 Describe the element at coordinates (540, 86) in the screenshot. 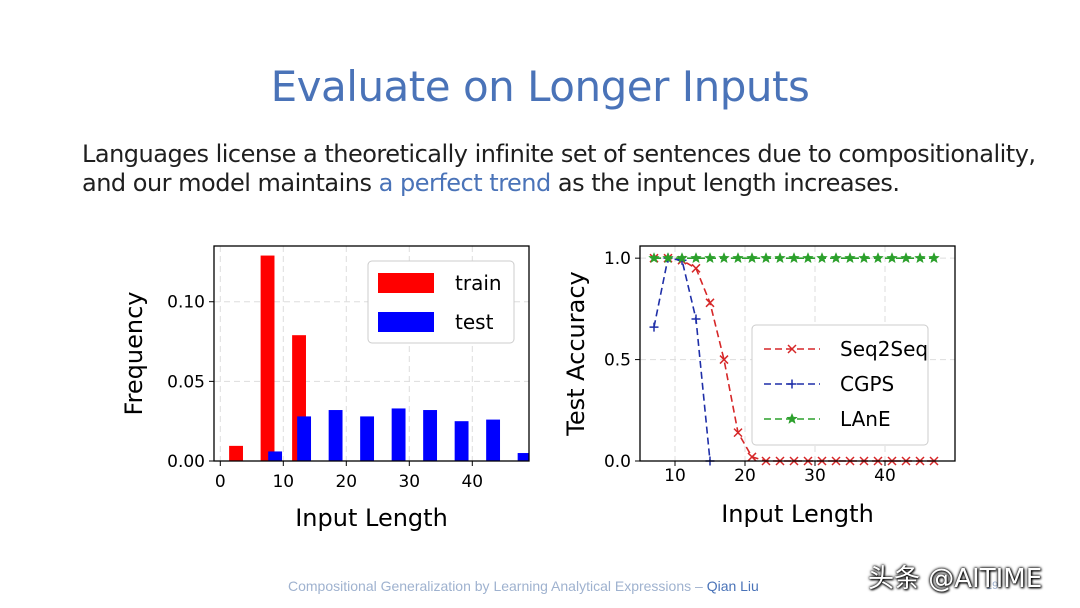

I see `slide-title: Evaluate on Longer Inputs` at that location.